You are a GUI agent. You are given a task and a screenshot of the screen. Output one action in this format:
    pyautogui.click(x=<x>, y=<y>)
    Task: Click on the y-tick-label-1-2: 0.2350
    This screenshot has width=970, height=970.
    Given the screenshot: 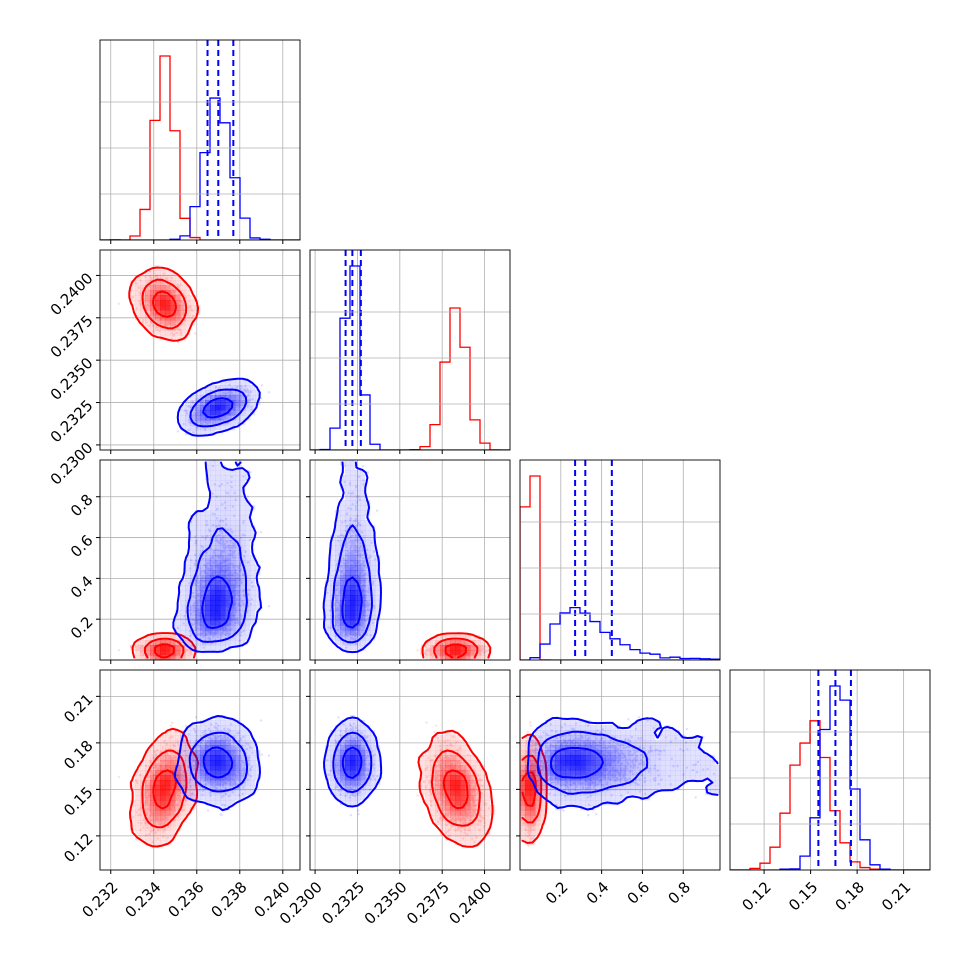 What is the action you would take?
    pyautogui.click(x=72, y=379)
    